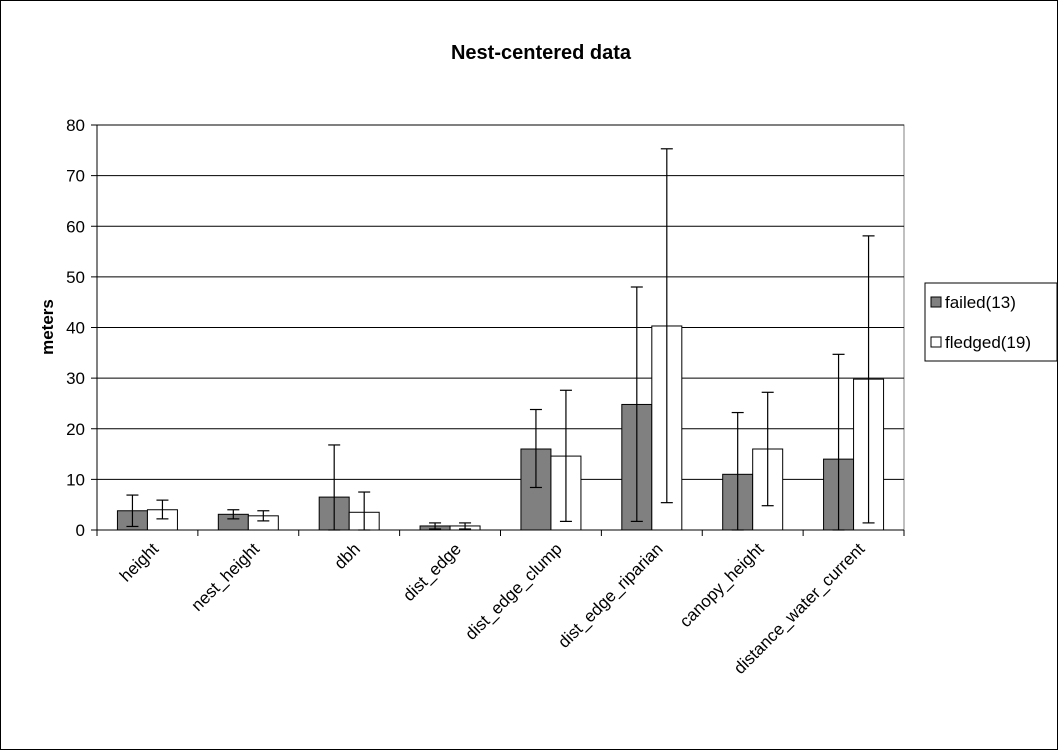  Describe the element at coordinates (610, 595) in the screenshot. I see `x-tick-label: dist_edge_riparian` at that location.